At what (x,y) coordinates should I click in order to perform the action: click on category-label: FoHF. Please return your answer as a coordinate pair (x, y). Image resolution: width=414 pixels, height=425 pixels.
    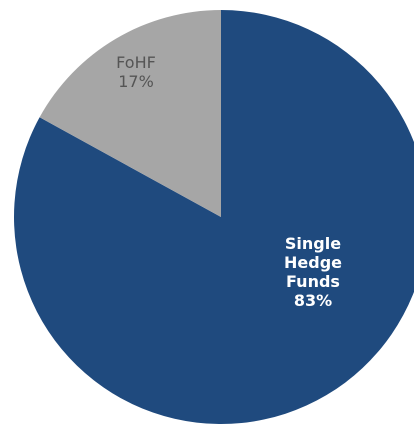
    Looking at the image, I should click on (136, 62).